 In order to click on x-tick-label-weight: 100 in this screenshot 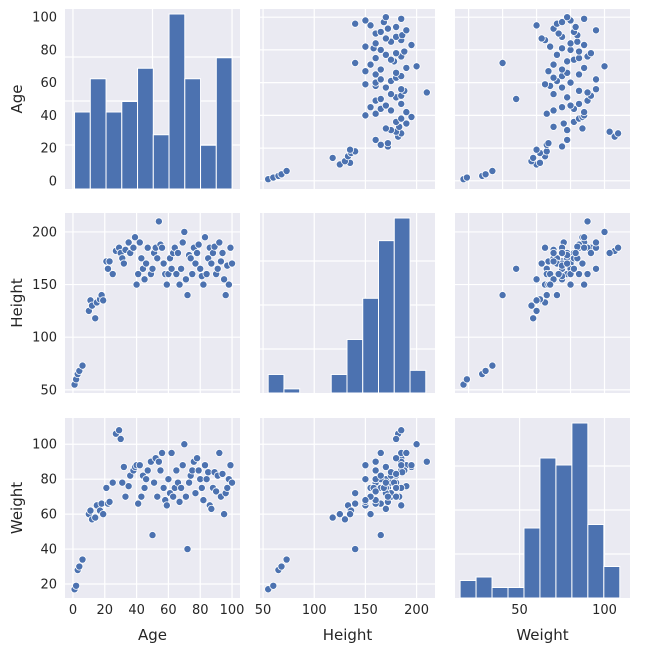, I will do `click(604, 610)`.